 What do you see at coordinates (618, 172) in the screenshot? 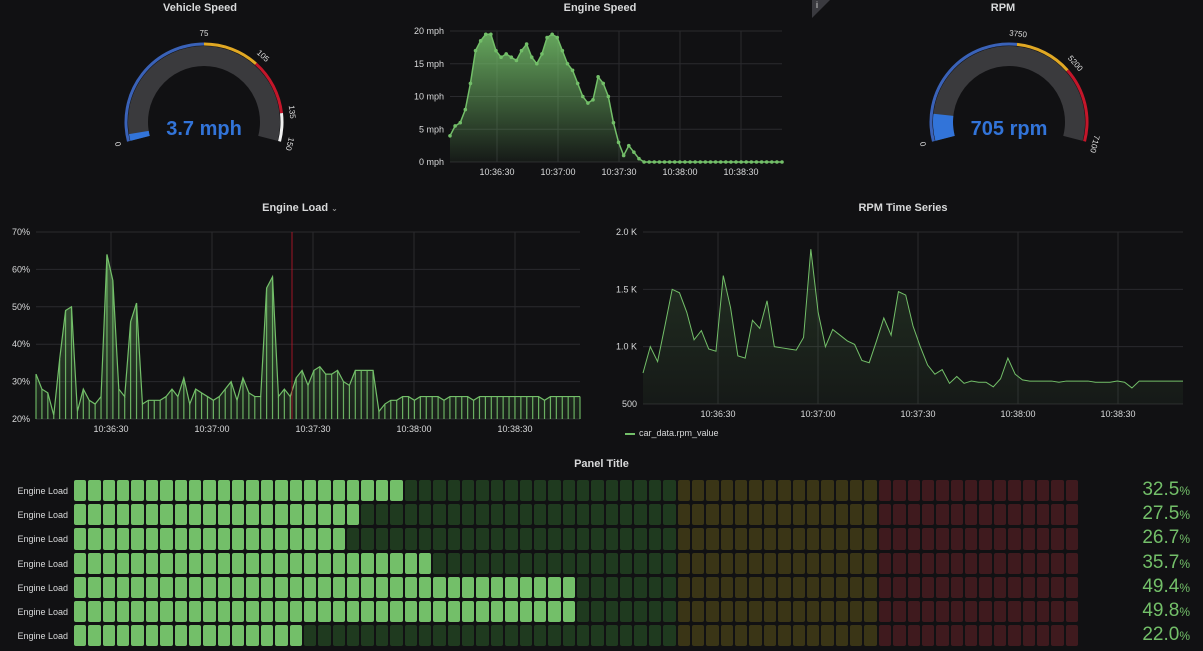
I see `x-tick-label: 10:37:30` at bounding box center [618, 172].